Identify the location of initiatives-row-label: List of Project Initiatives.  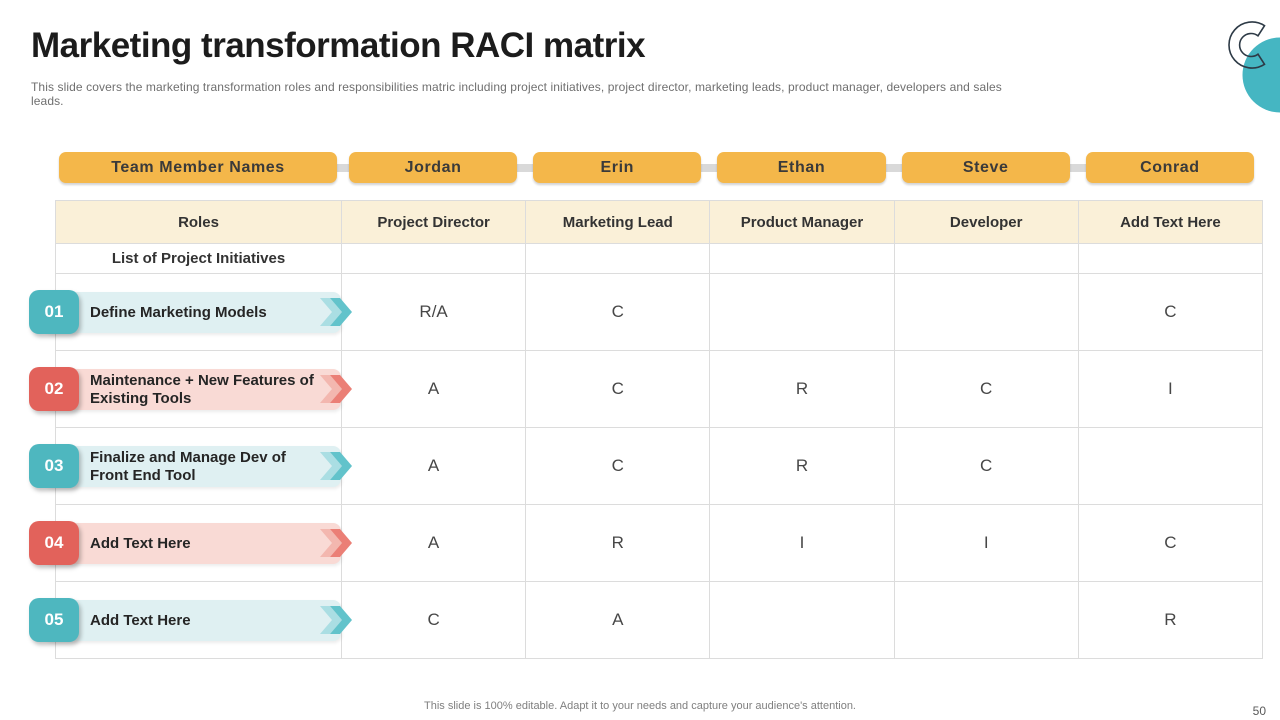
(199, 259).